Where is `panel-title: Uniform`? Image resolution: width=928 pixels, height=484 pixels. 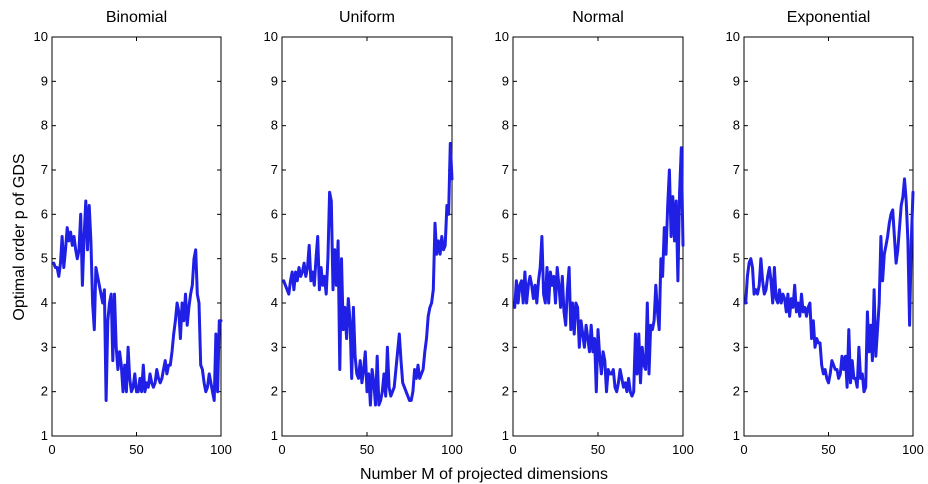
panel-title: Uniform is located at coordinates (367, 17).